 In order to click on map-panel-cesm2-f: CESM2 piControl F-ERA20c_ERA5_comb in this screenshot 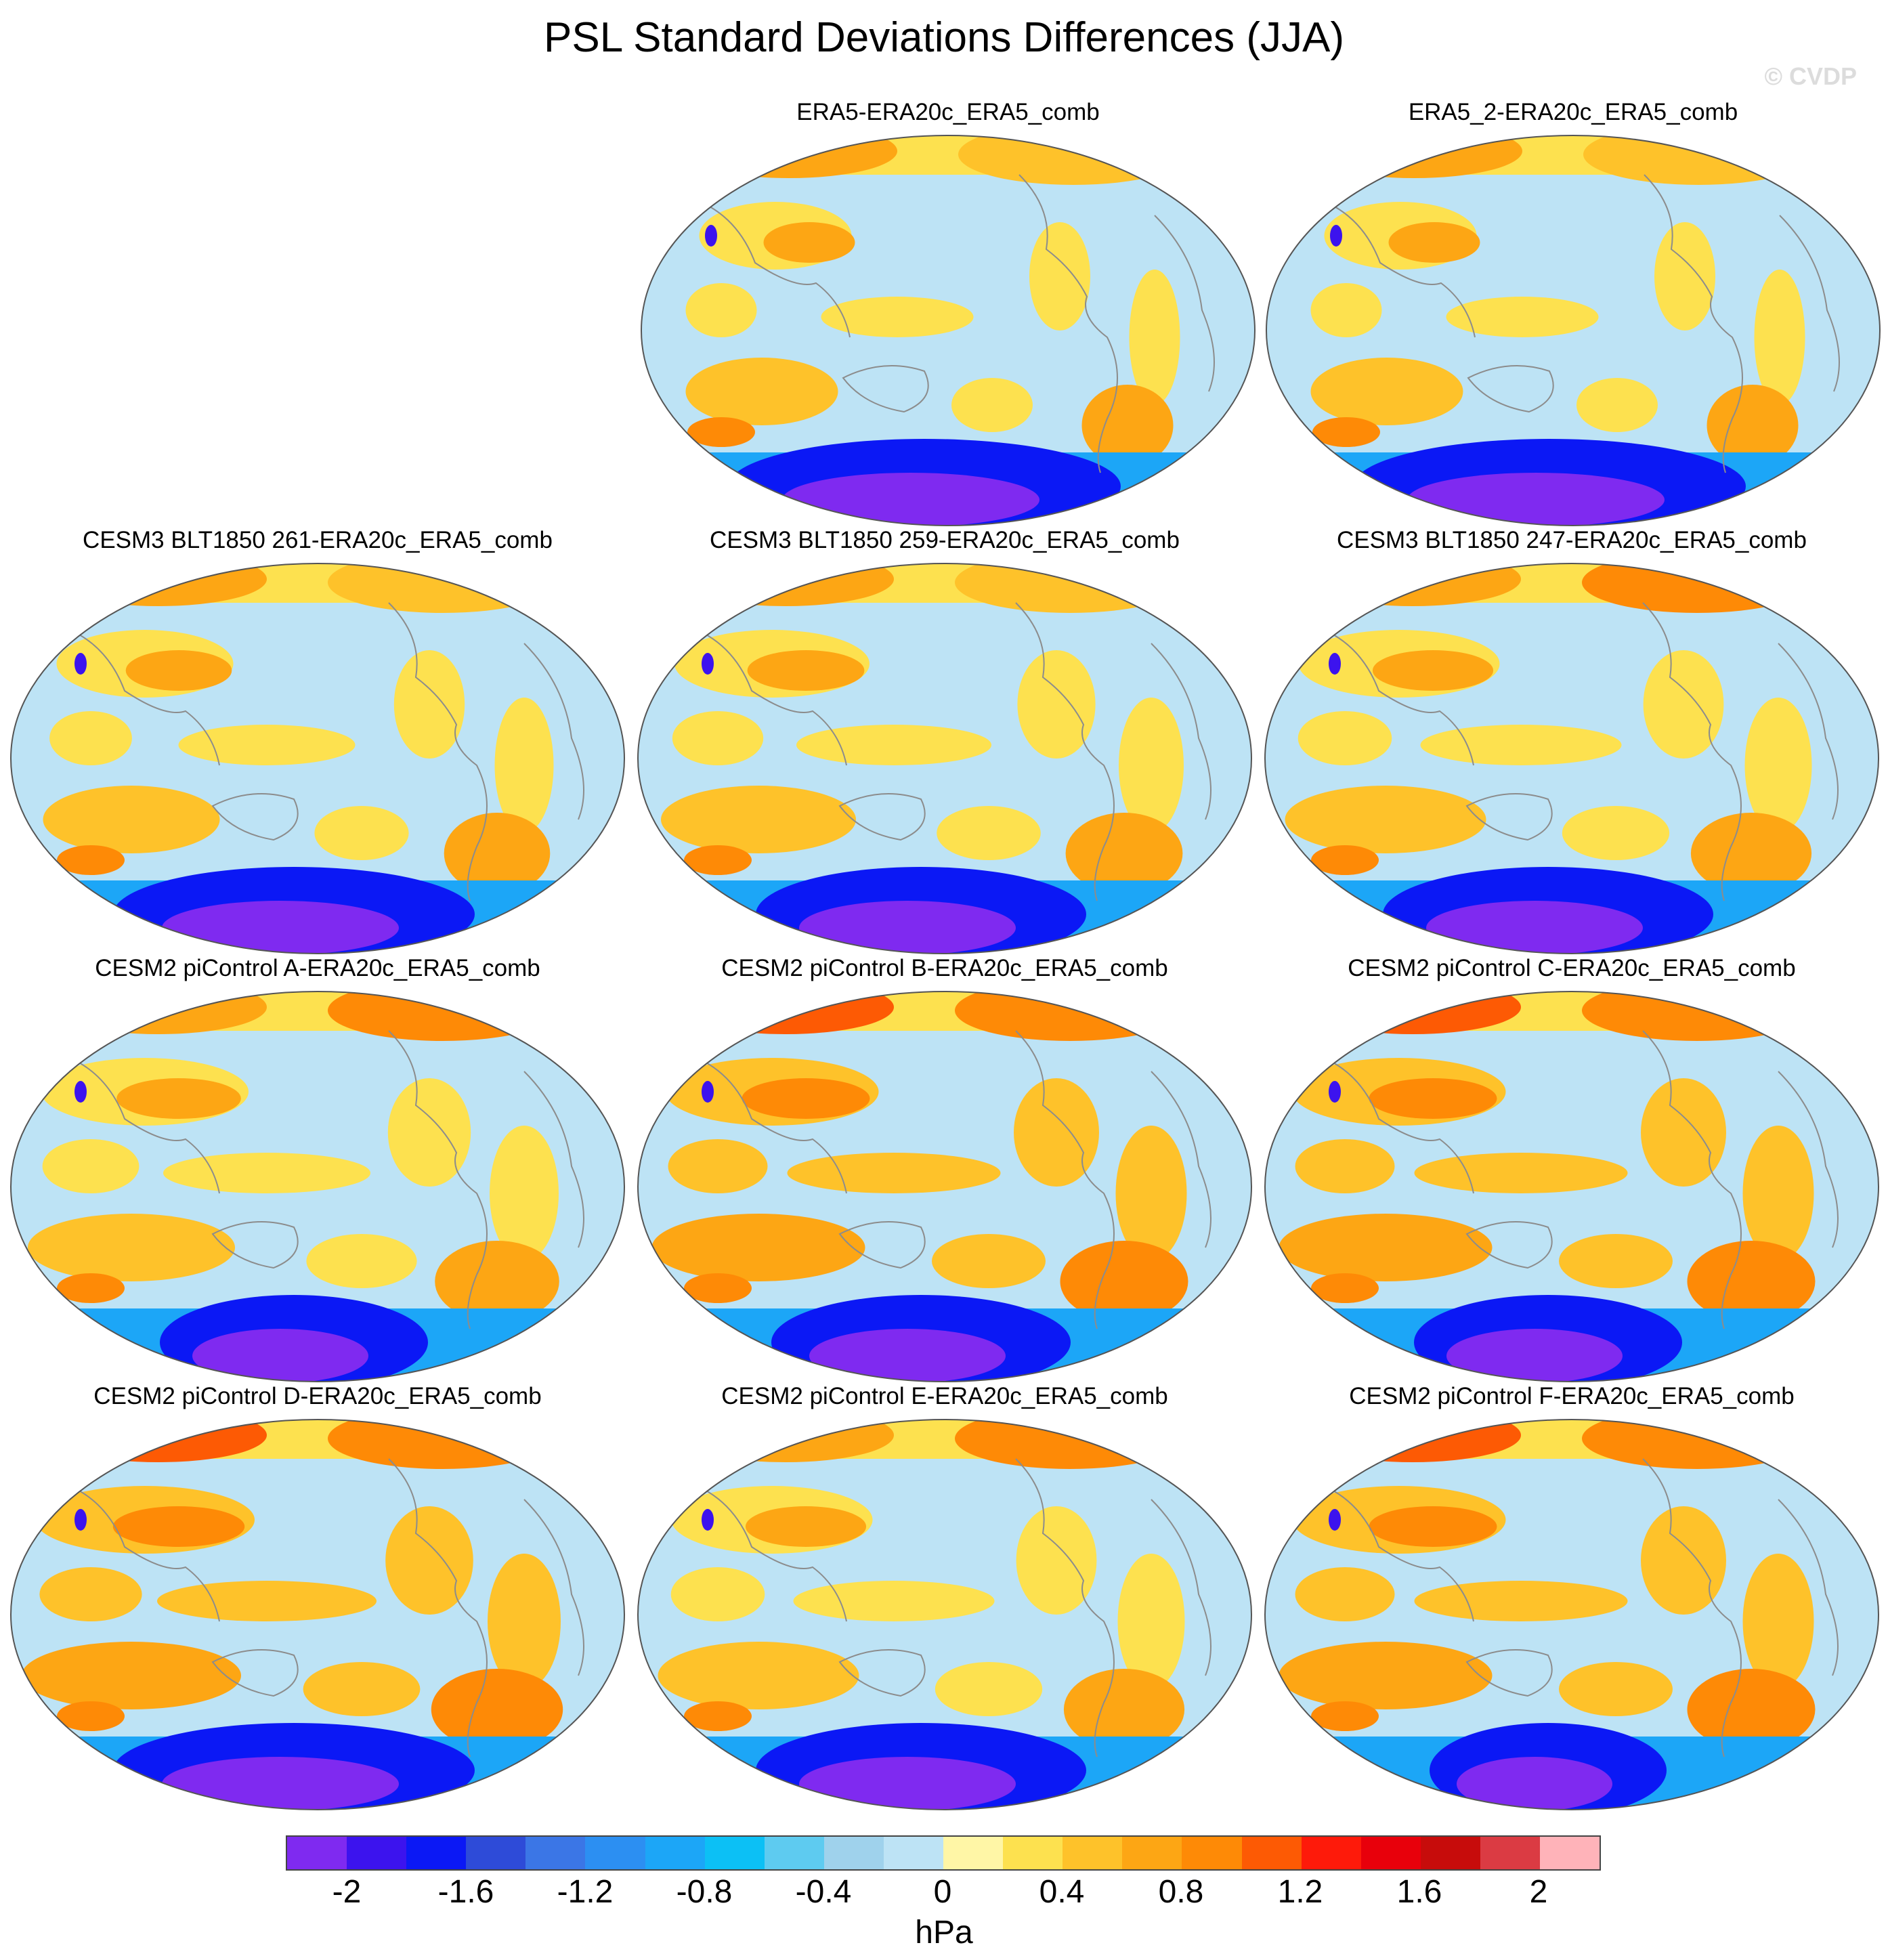, I will do `click(1572, 1597)`.